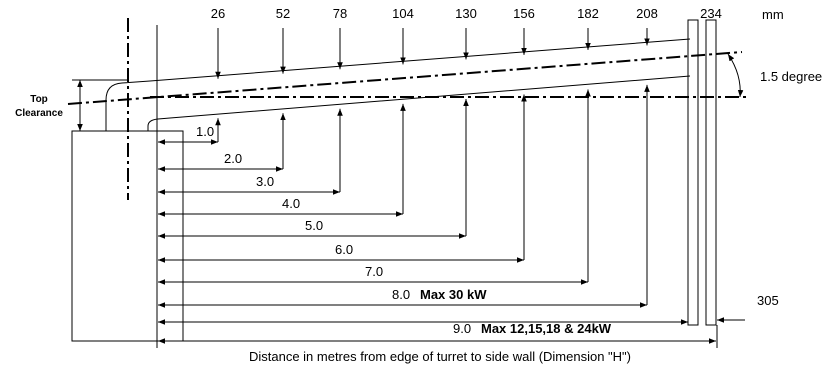  What do you see at coordinates (283, 13) in the screenshot?
I see `height-label: 52` at bounding box center [283, 13].